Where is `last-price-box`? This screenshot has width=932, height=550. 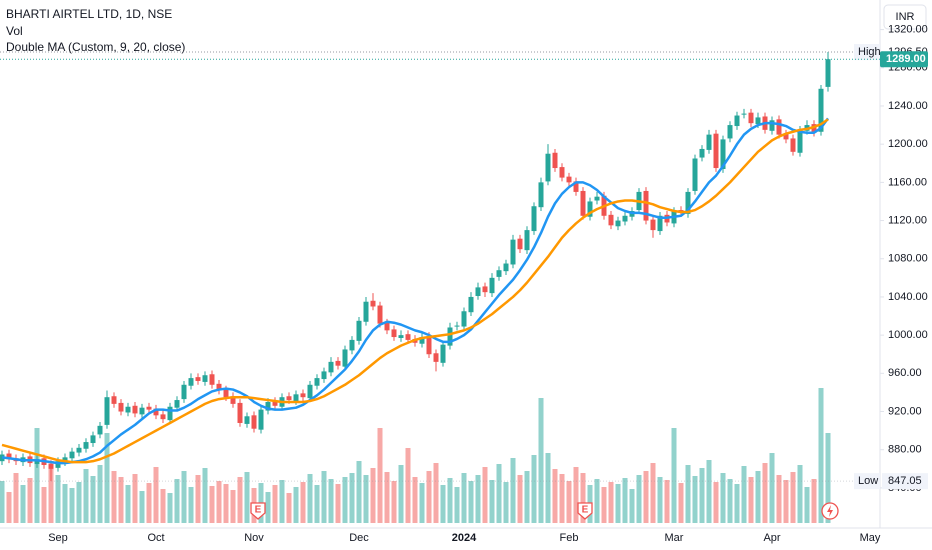 last-price-box is located at coordinates (904, 59).